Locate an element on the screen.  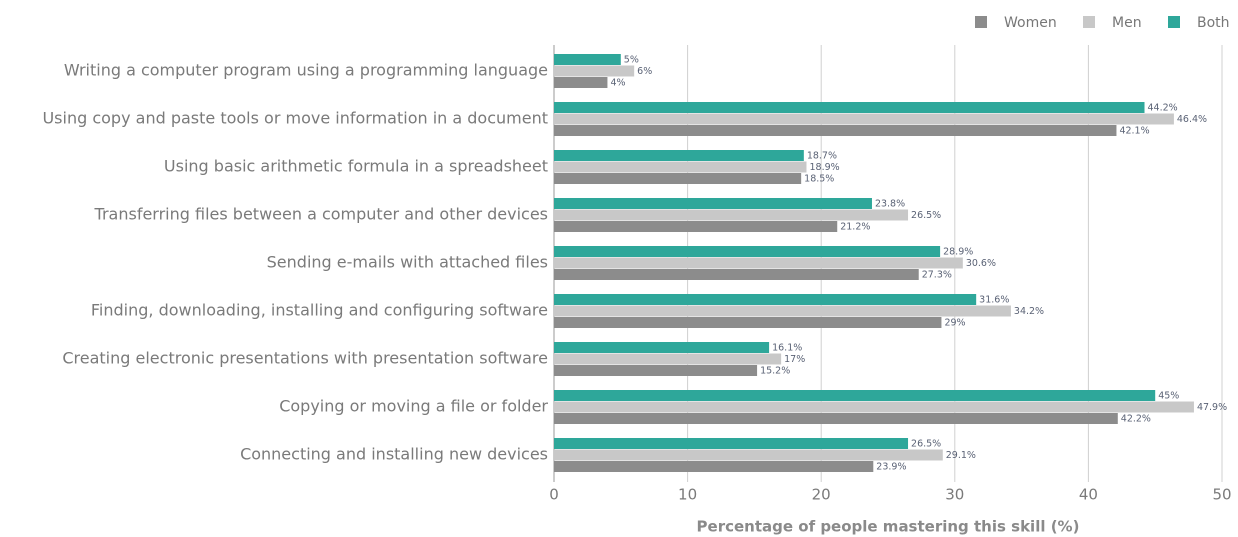
legend-label: Both is located at coordinates (1213, 23).